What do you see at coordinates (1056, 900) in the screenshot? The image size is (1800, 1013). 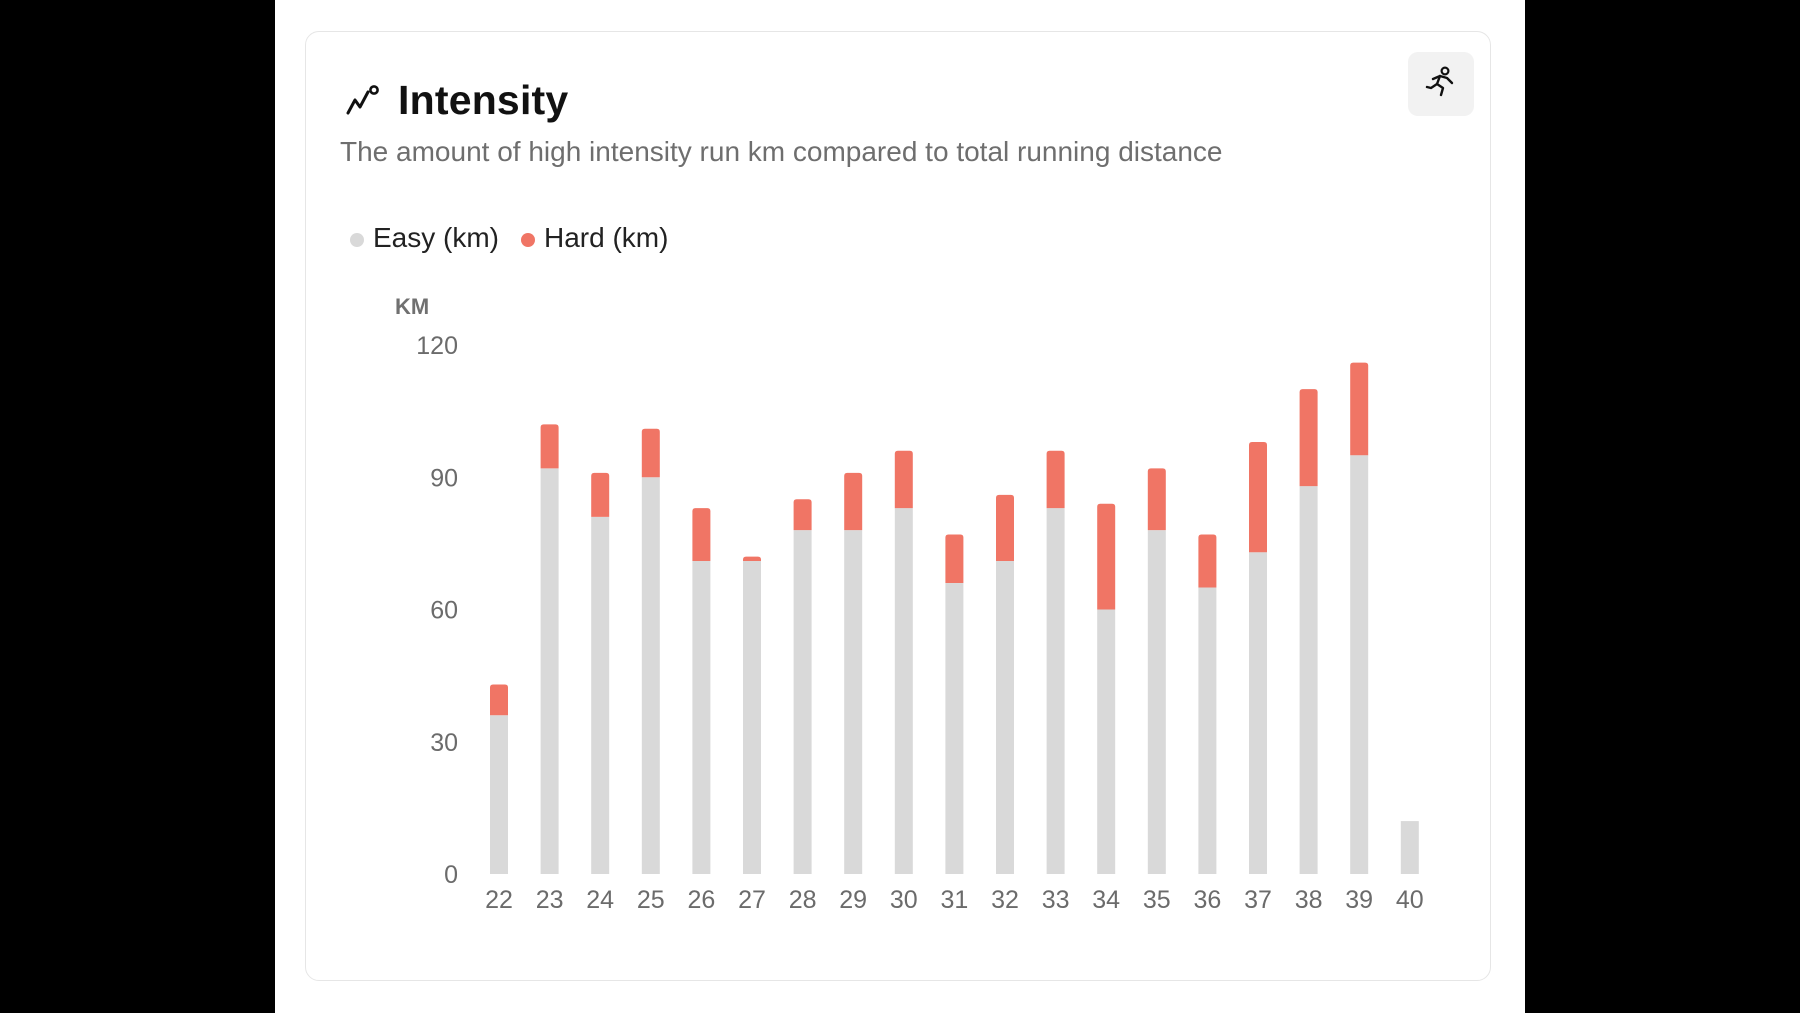 I see `x-tick-label: 33` at bounding box center [1056, 900].